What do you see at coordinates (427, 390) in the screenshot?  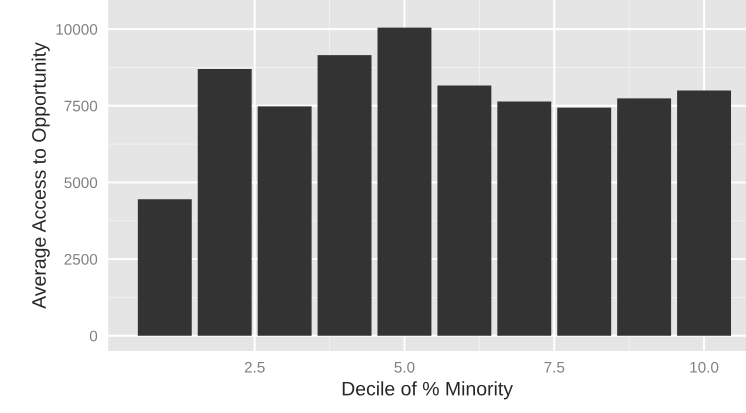 I see `x-axis-title: Decile of % Minority` at bounding box center [427, 390].